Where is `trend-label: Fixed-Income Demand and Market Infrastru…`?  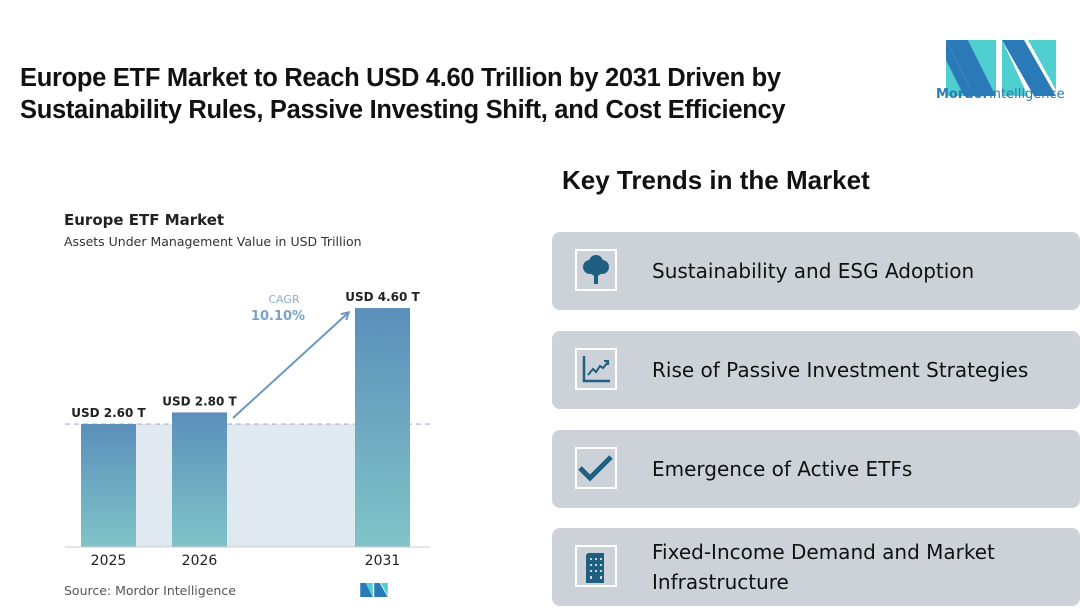
trend-label: Fixed-Income Demand and Market Infrastru… is located at coordinates (823, 567).